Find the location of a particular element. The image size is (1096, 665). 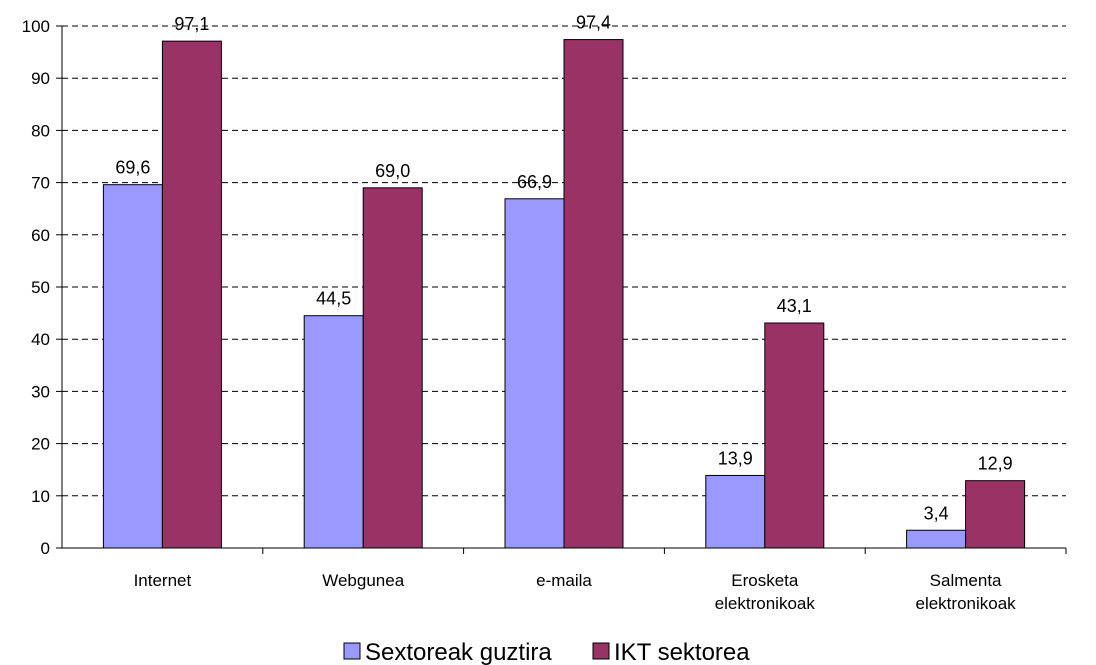

y-tick-label: 30 is located at coordinates (40, 391).